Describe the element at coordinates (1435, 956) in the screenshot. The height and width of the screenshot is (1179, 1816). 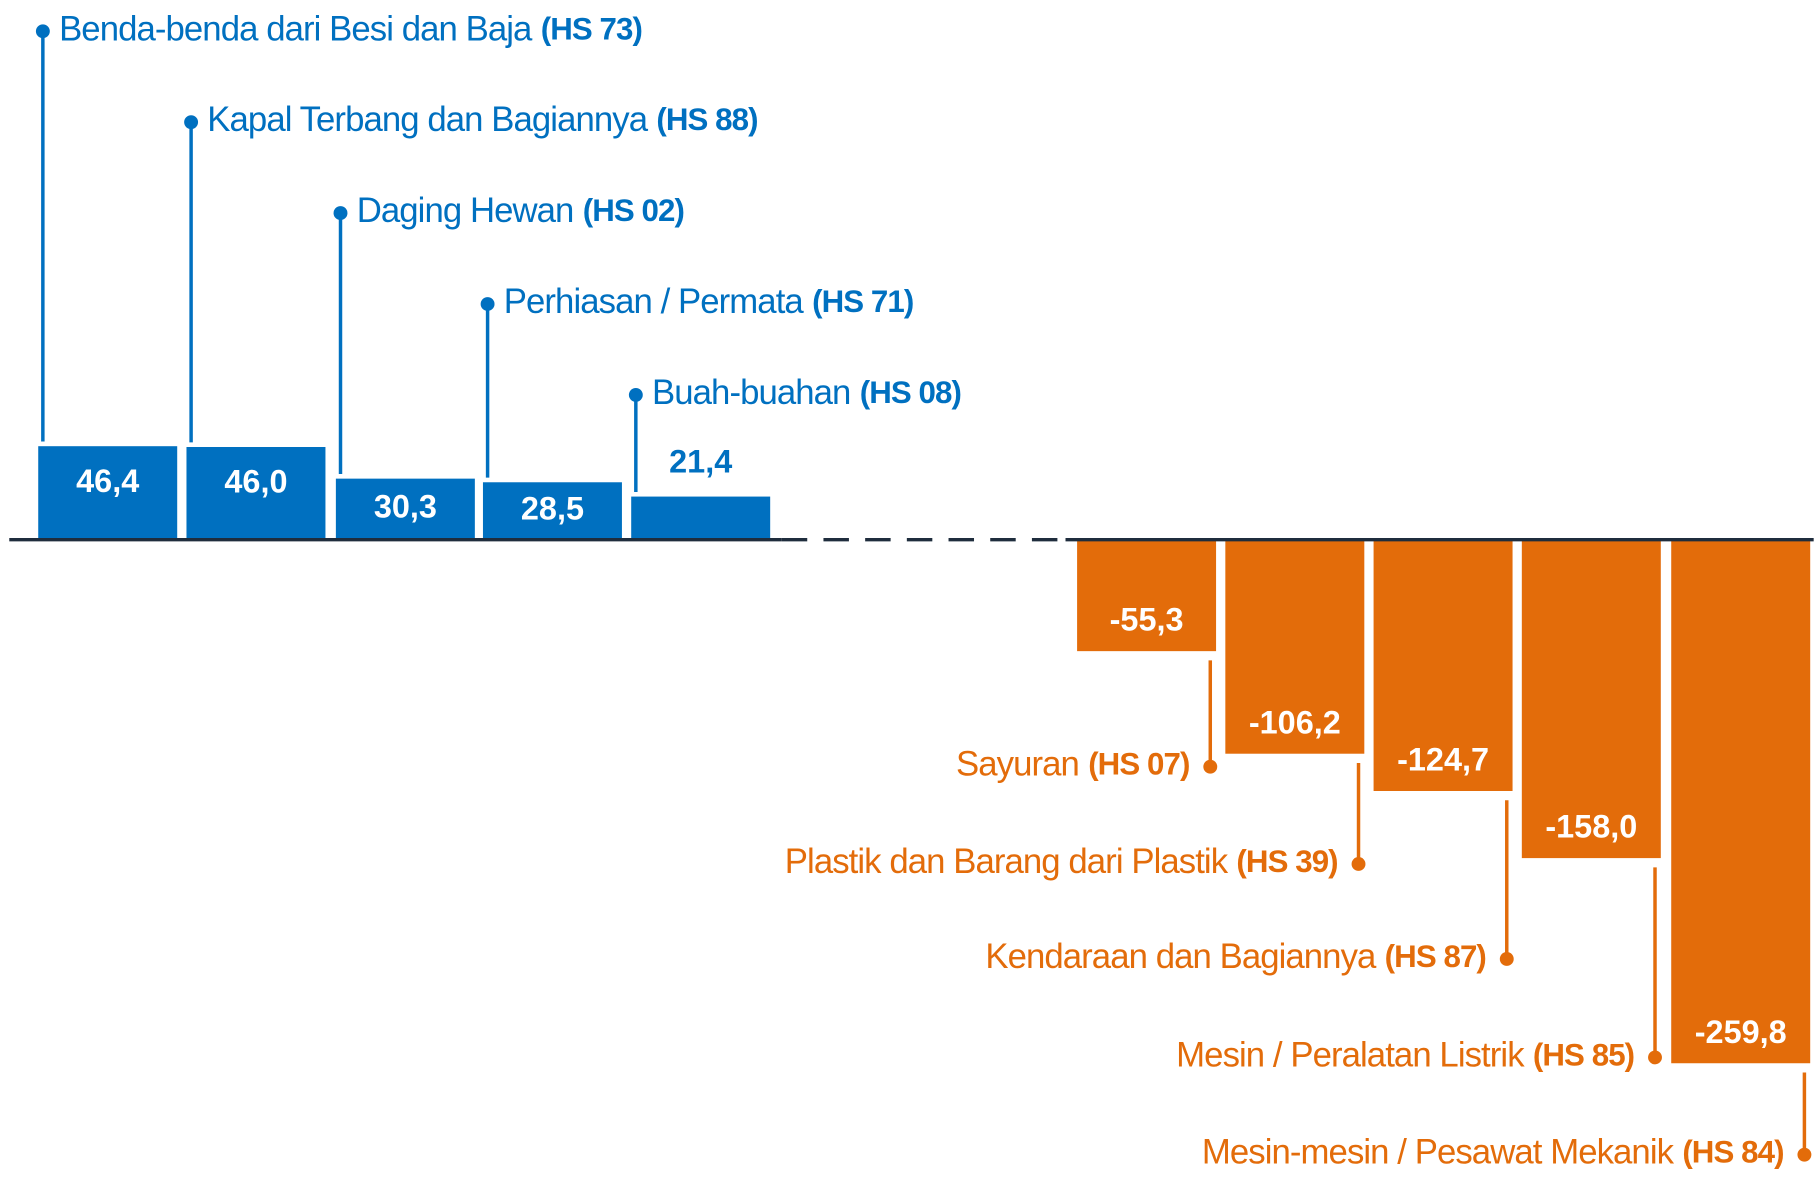
I see `category-code: (HS 87)` at that location.